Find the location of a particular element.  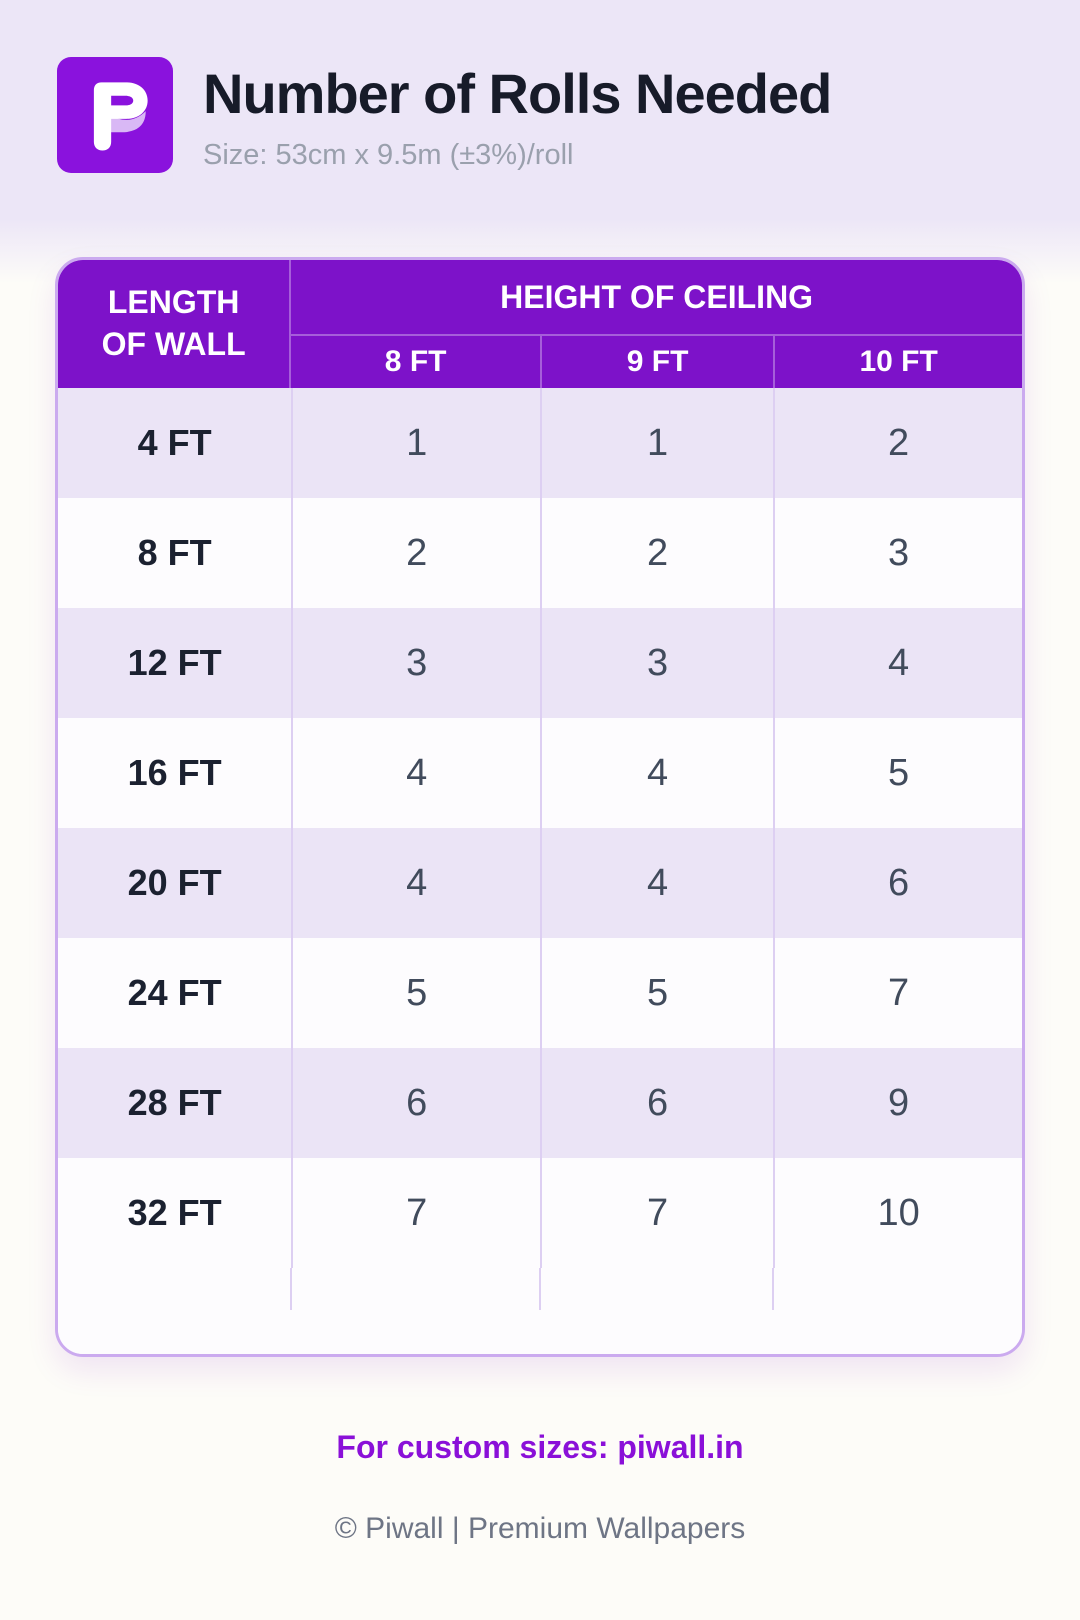

column-group-header-height-of-ceiling: HEIGHT OF CEILING is located at coordinates (656, 298).